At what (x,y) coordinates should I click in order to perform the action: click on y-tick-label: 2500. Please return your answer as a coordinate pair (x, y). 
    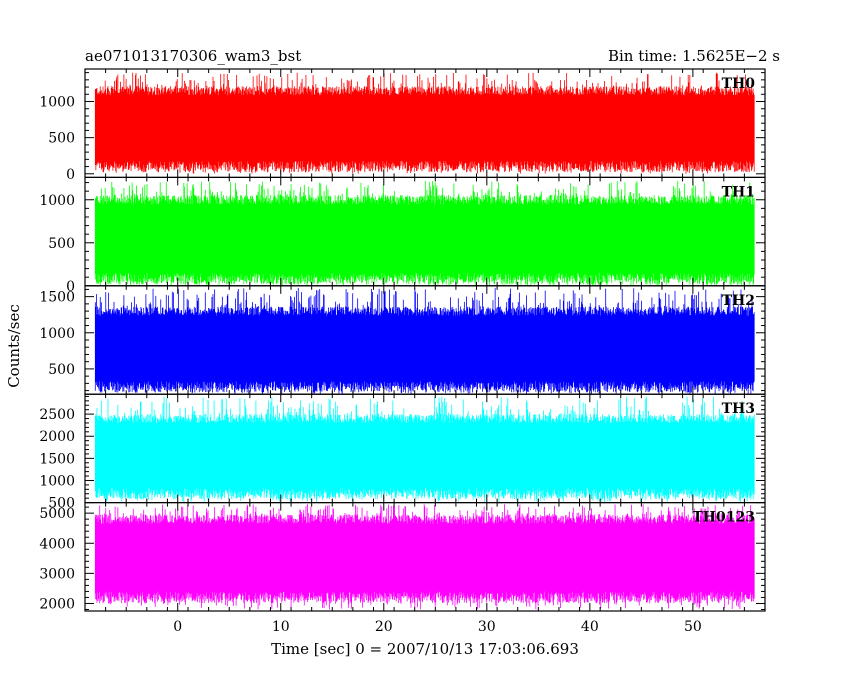
    Looking at the image, I should click on (57, 415).